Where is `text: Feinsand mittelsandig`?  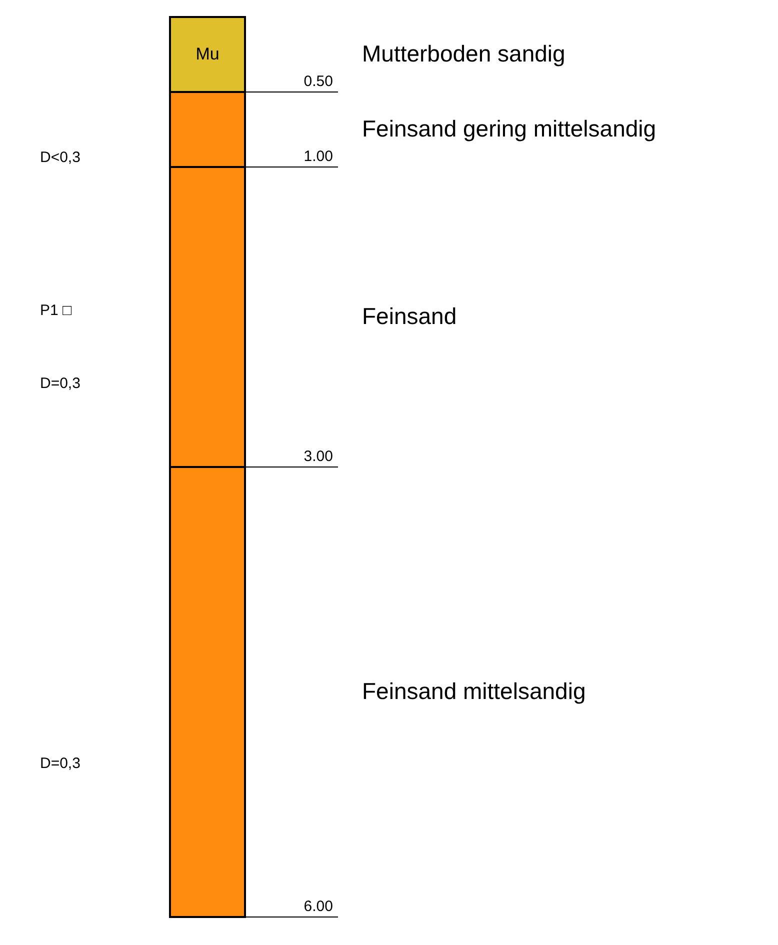
text: Feinsand mittelsandig is located at coordinates (474, 691).